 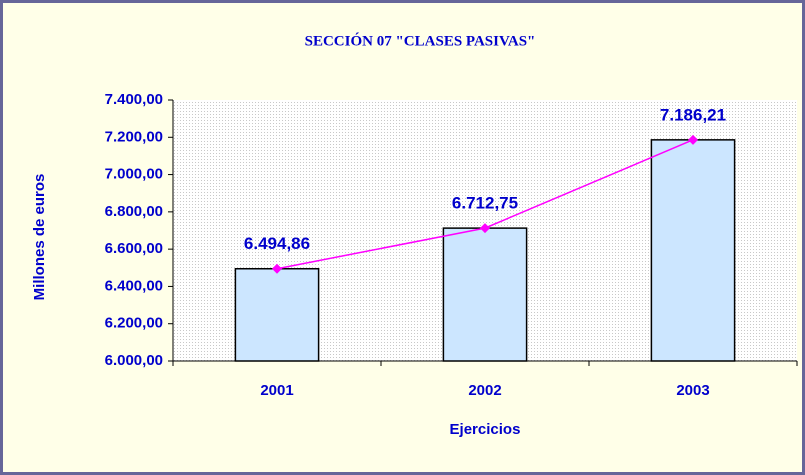 I want to click on y-tick-label: 6.800,00, so click(x=134, y=211).